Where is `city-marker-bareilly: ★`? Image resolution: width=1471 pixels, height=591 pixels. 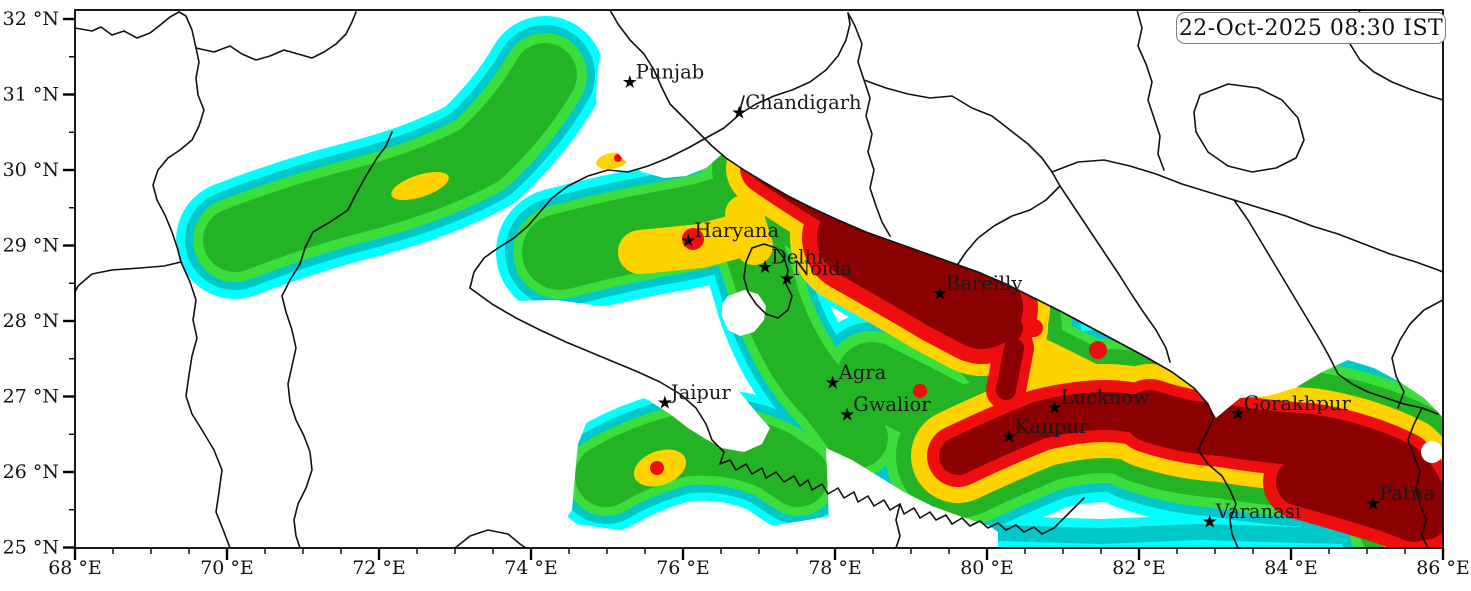 city-marker-bareilly: ★ is located at coordinates (940, 294).